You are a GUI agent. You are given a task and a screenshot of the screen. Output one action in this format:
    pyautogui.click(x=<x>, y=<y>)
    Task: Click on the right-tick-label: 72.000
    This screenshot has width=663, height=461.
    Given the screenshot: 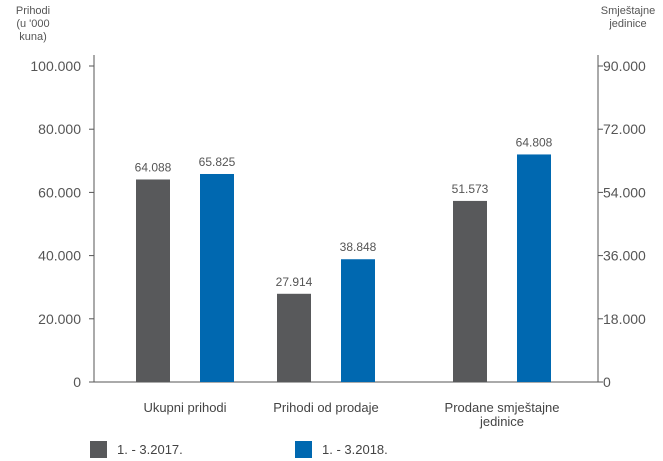 What is the action you would take?
    pyautogui.click(x=624, y=129)
    